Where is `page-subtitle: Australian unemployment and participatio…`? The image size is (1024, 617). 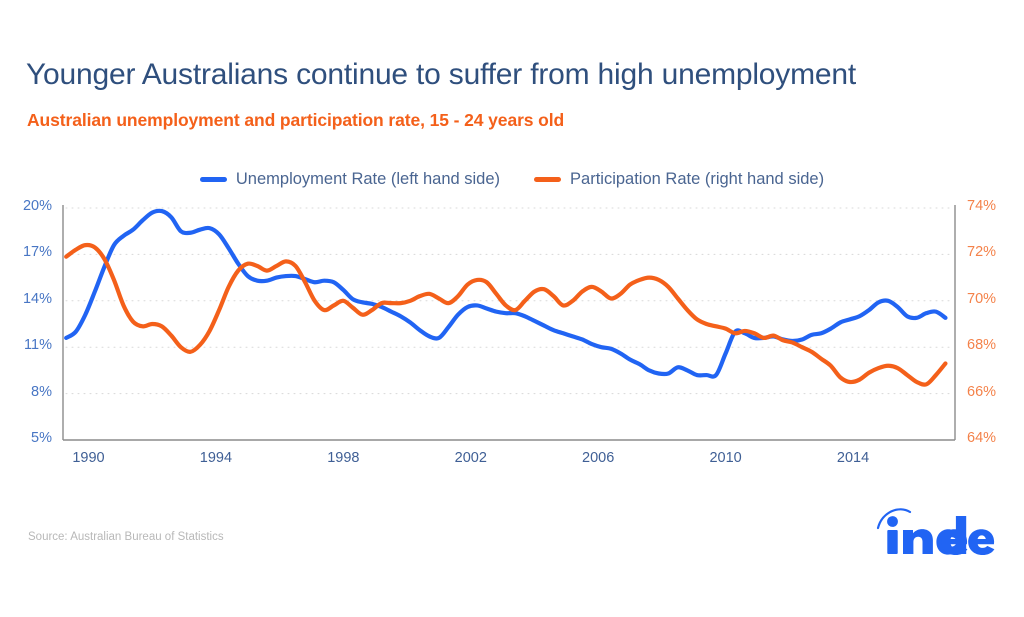 page-subtitle: Australian unemployment and participatio… is located at coordinates (296, 120).